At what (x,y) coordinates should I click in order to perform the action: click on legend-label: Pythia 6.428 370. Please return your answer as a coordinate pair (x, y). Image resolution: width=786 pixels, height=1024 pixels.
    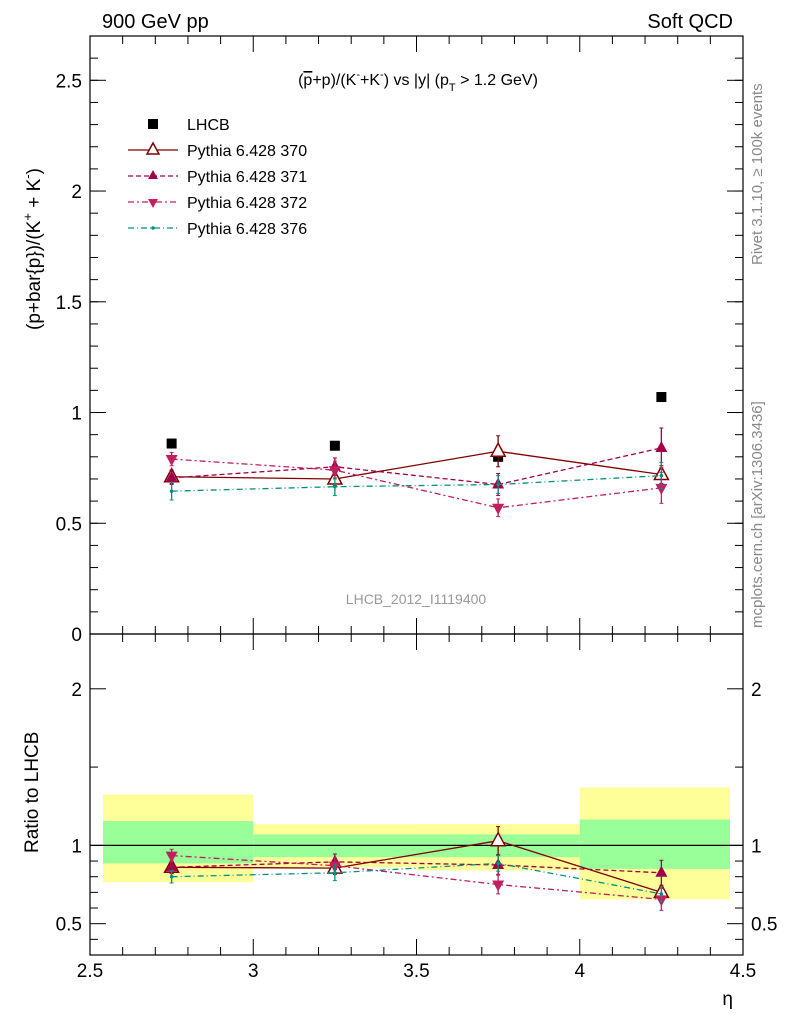
    Looking at the image, I should click on (247, 151).